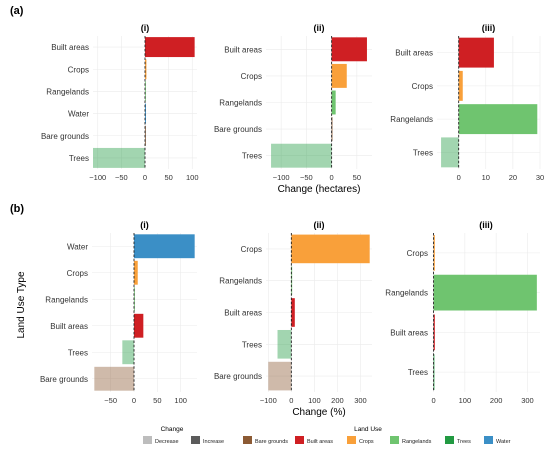  What do you see at coordinates (21, 305) in the screenshot?
I see `y-axis-title: Land Use Type` at bounding box center [21, 305].